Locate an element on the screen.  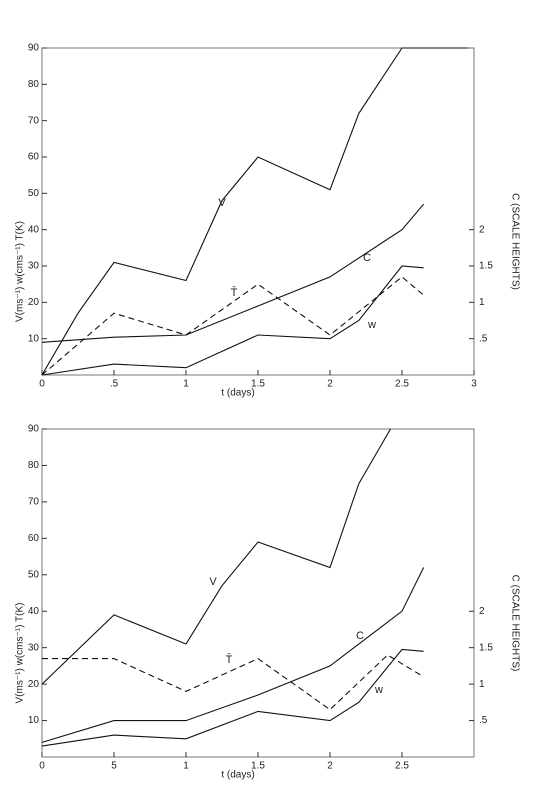
x-tick-label: 5 is located at coordinates (114, 766).